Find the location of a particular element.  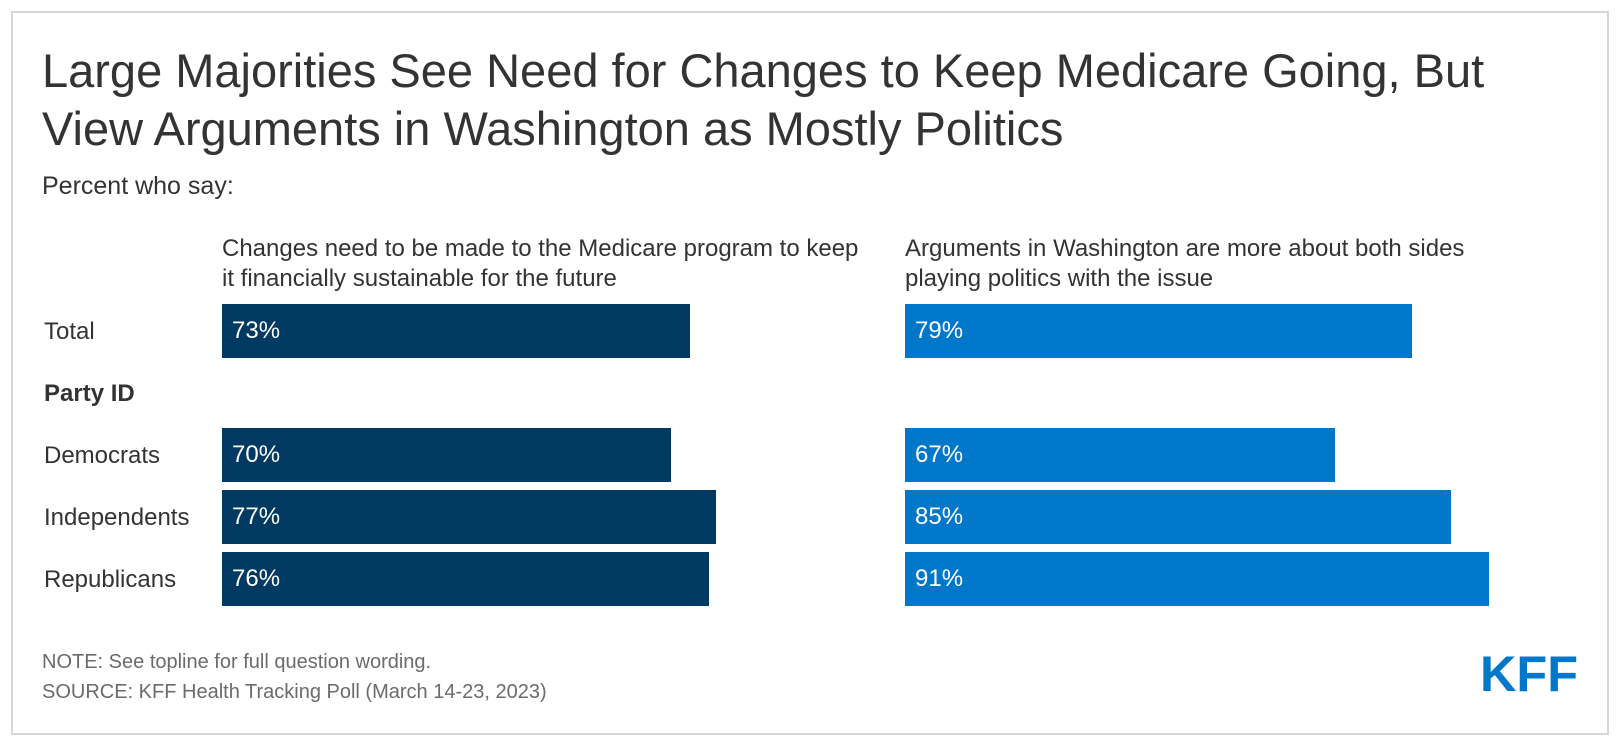

right-bar-independents: 85% is located at coordinates (1178, 517).